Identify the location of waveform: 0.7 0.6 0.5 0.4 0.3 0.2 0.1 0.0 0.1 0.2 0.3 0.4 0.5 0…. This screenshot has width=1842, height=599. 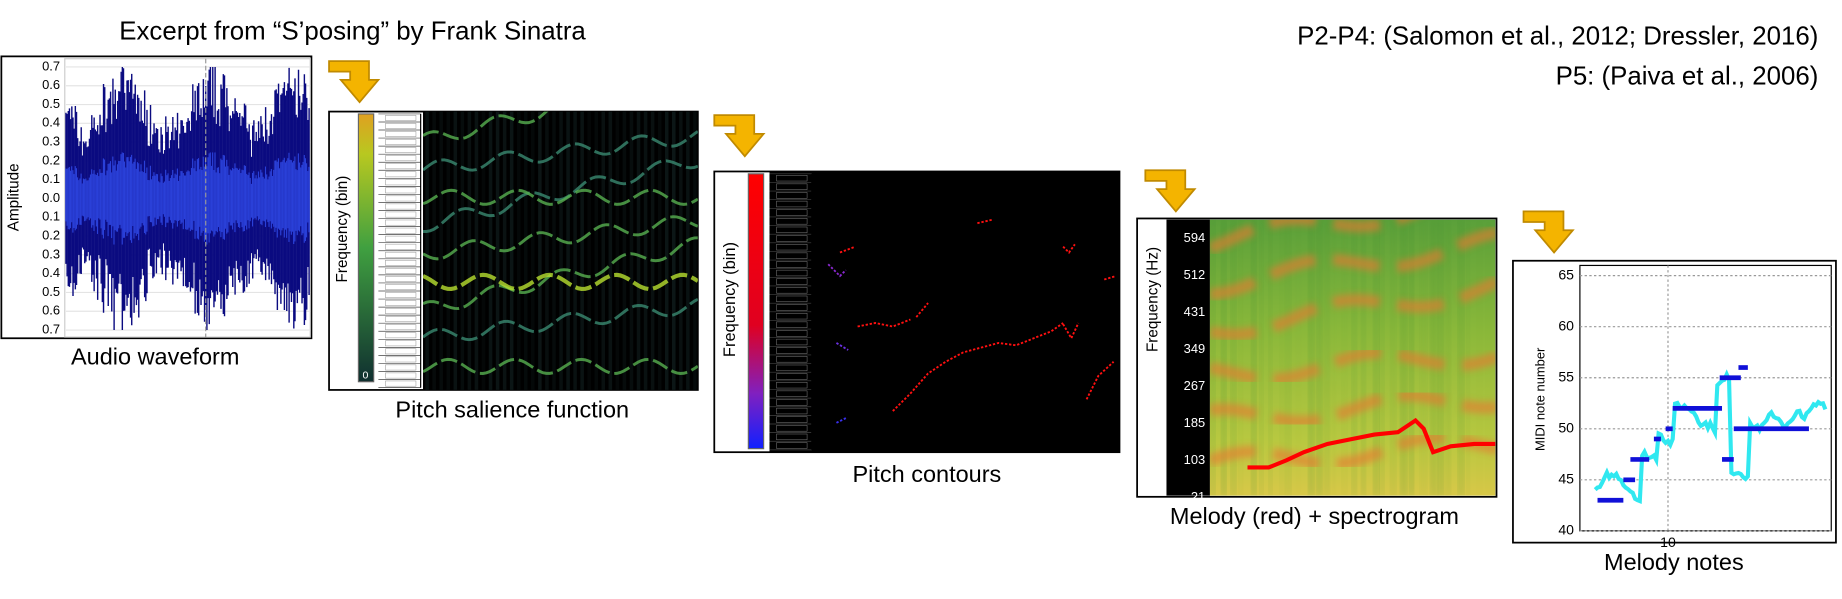
(176, 198).